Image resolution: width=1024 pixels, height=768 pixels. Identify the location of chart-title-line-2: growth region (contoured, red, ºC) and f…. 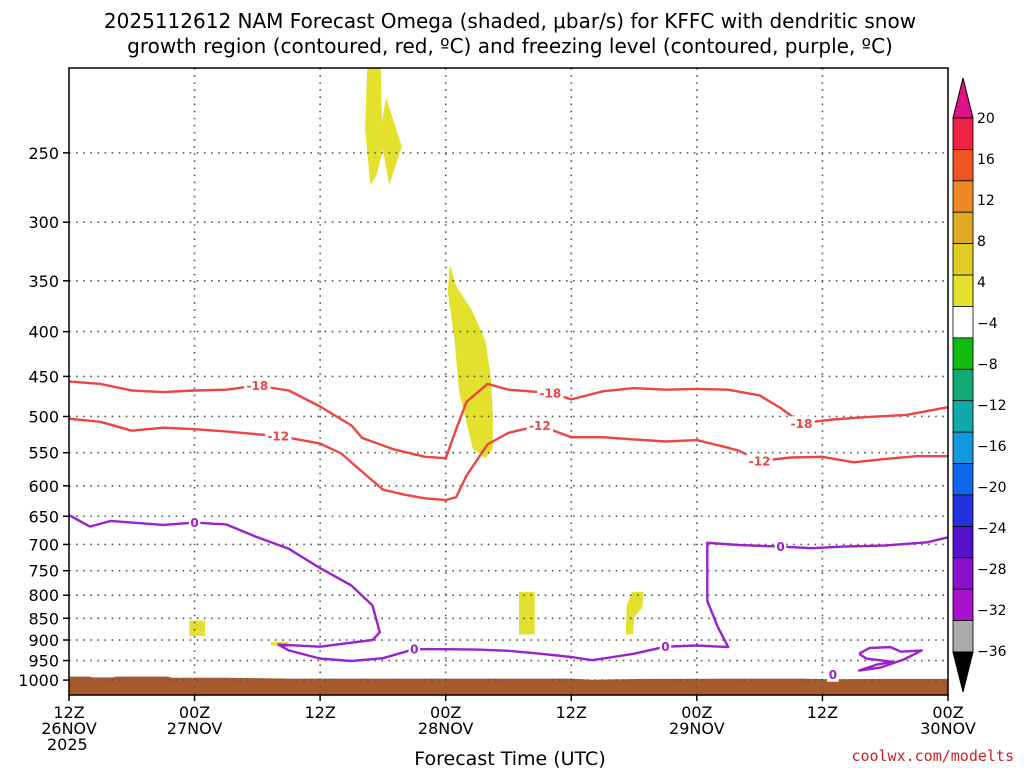
(510, 46).